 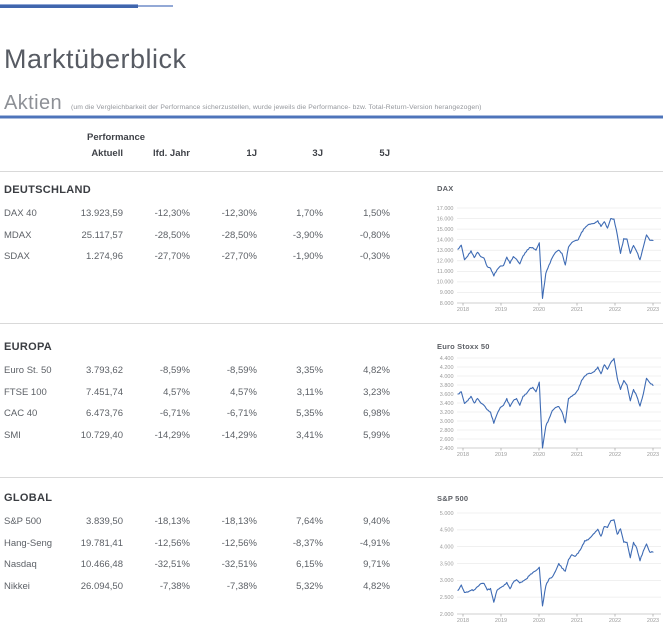 What do you see at coordinates (445, 262) in the screenshot?
I see `y-axis-tick-label: 12.000` at bounding box center [445, 262].